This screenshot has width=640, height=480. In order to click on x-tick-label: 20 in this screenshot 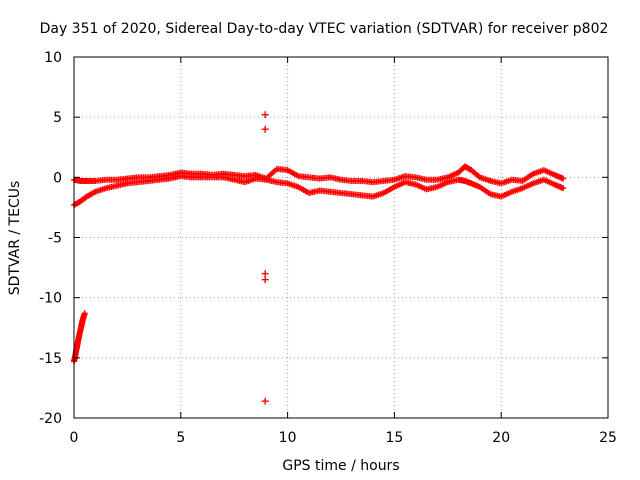, I will do `click(501, 438)`.